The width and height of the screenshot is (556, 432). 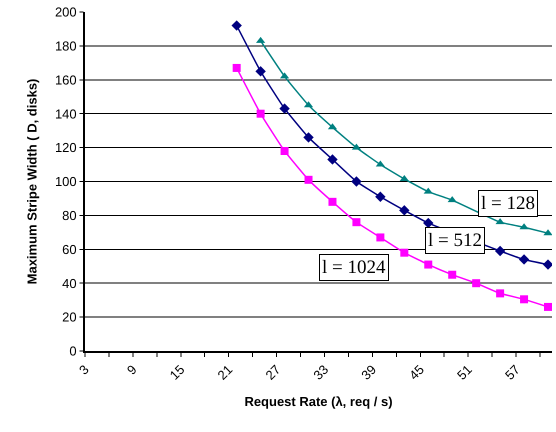 What do you see at coordinates (464, 372) in the screenshot?
I see `x-tick-label: 51` at bounding box center [464, 372].